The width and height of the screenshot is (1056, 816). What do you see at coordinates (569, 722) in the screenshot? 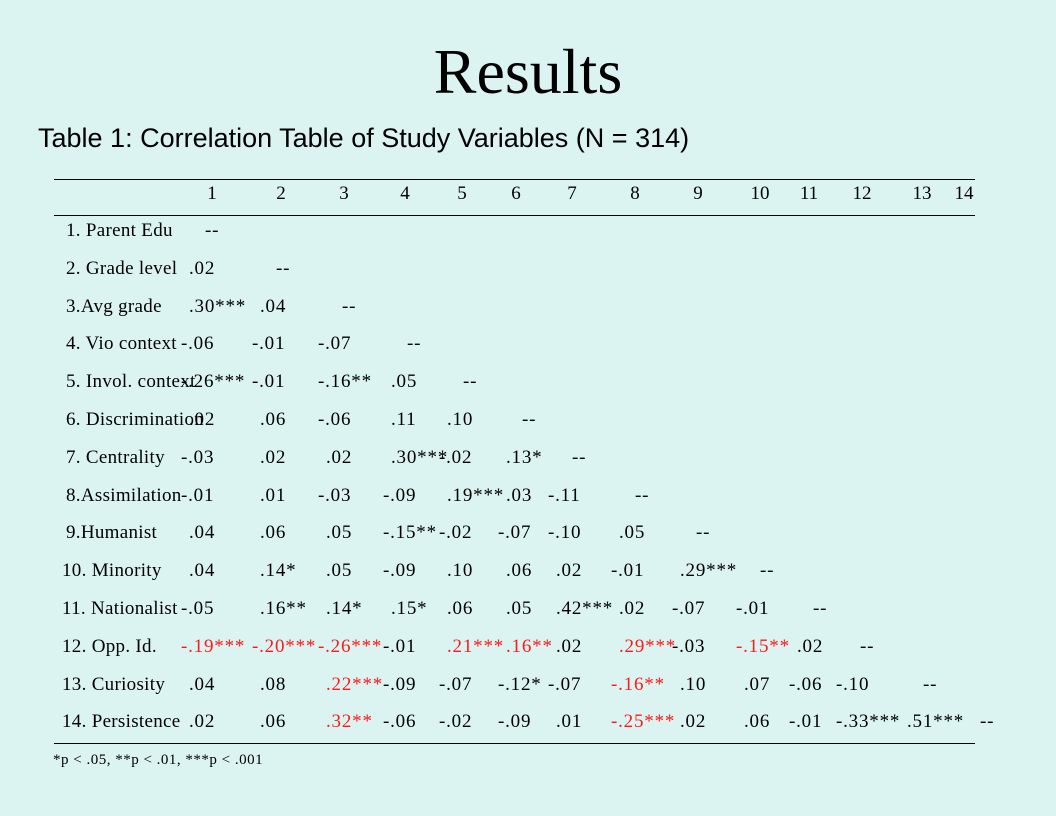
I see `correlation-cell: .01` at bounding box center [569, 722].